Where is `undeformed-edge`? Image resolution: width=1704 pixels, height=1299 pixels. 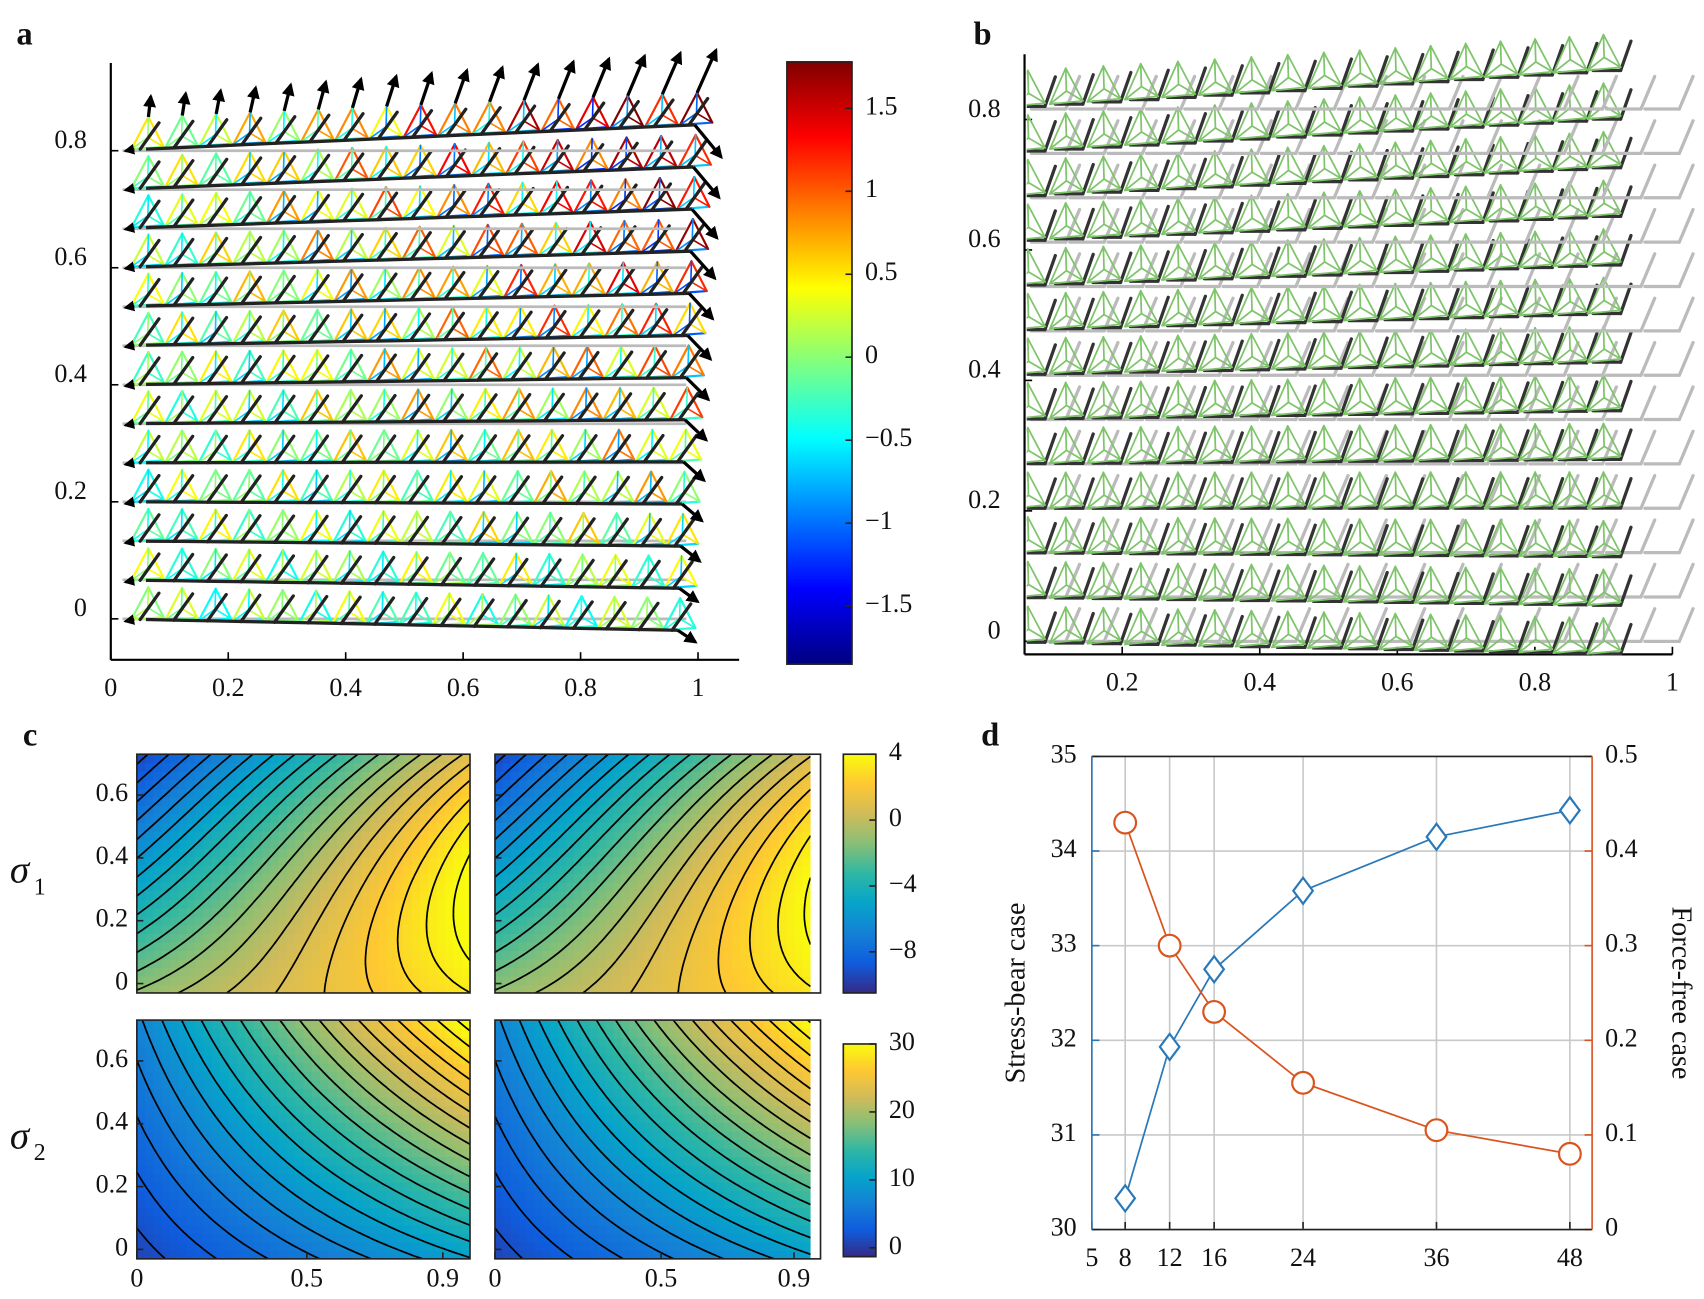 undeformed-edge is located at coordinates (1533, 625).